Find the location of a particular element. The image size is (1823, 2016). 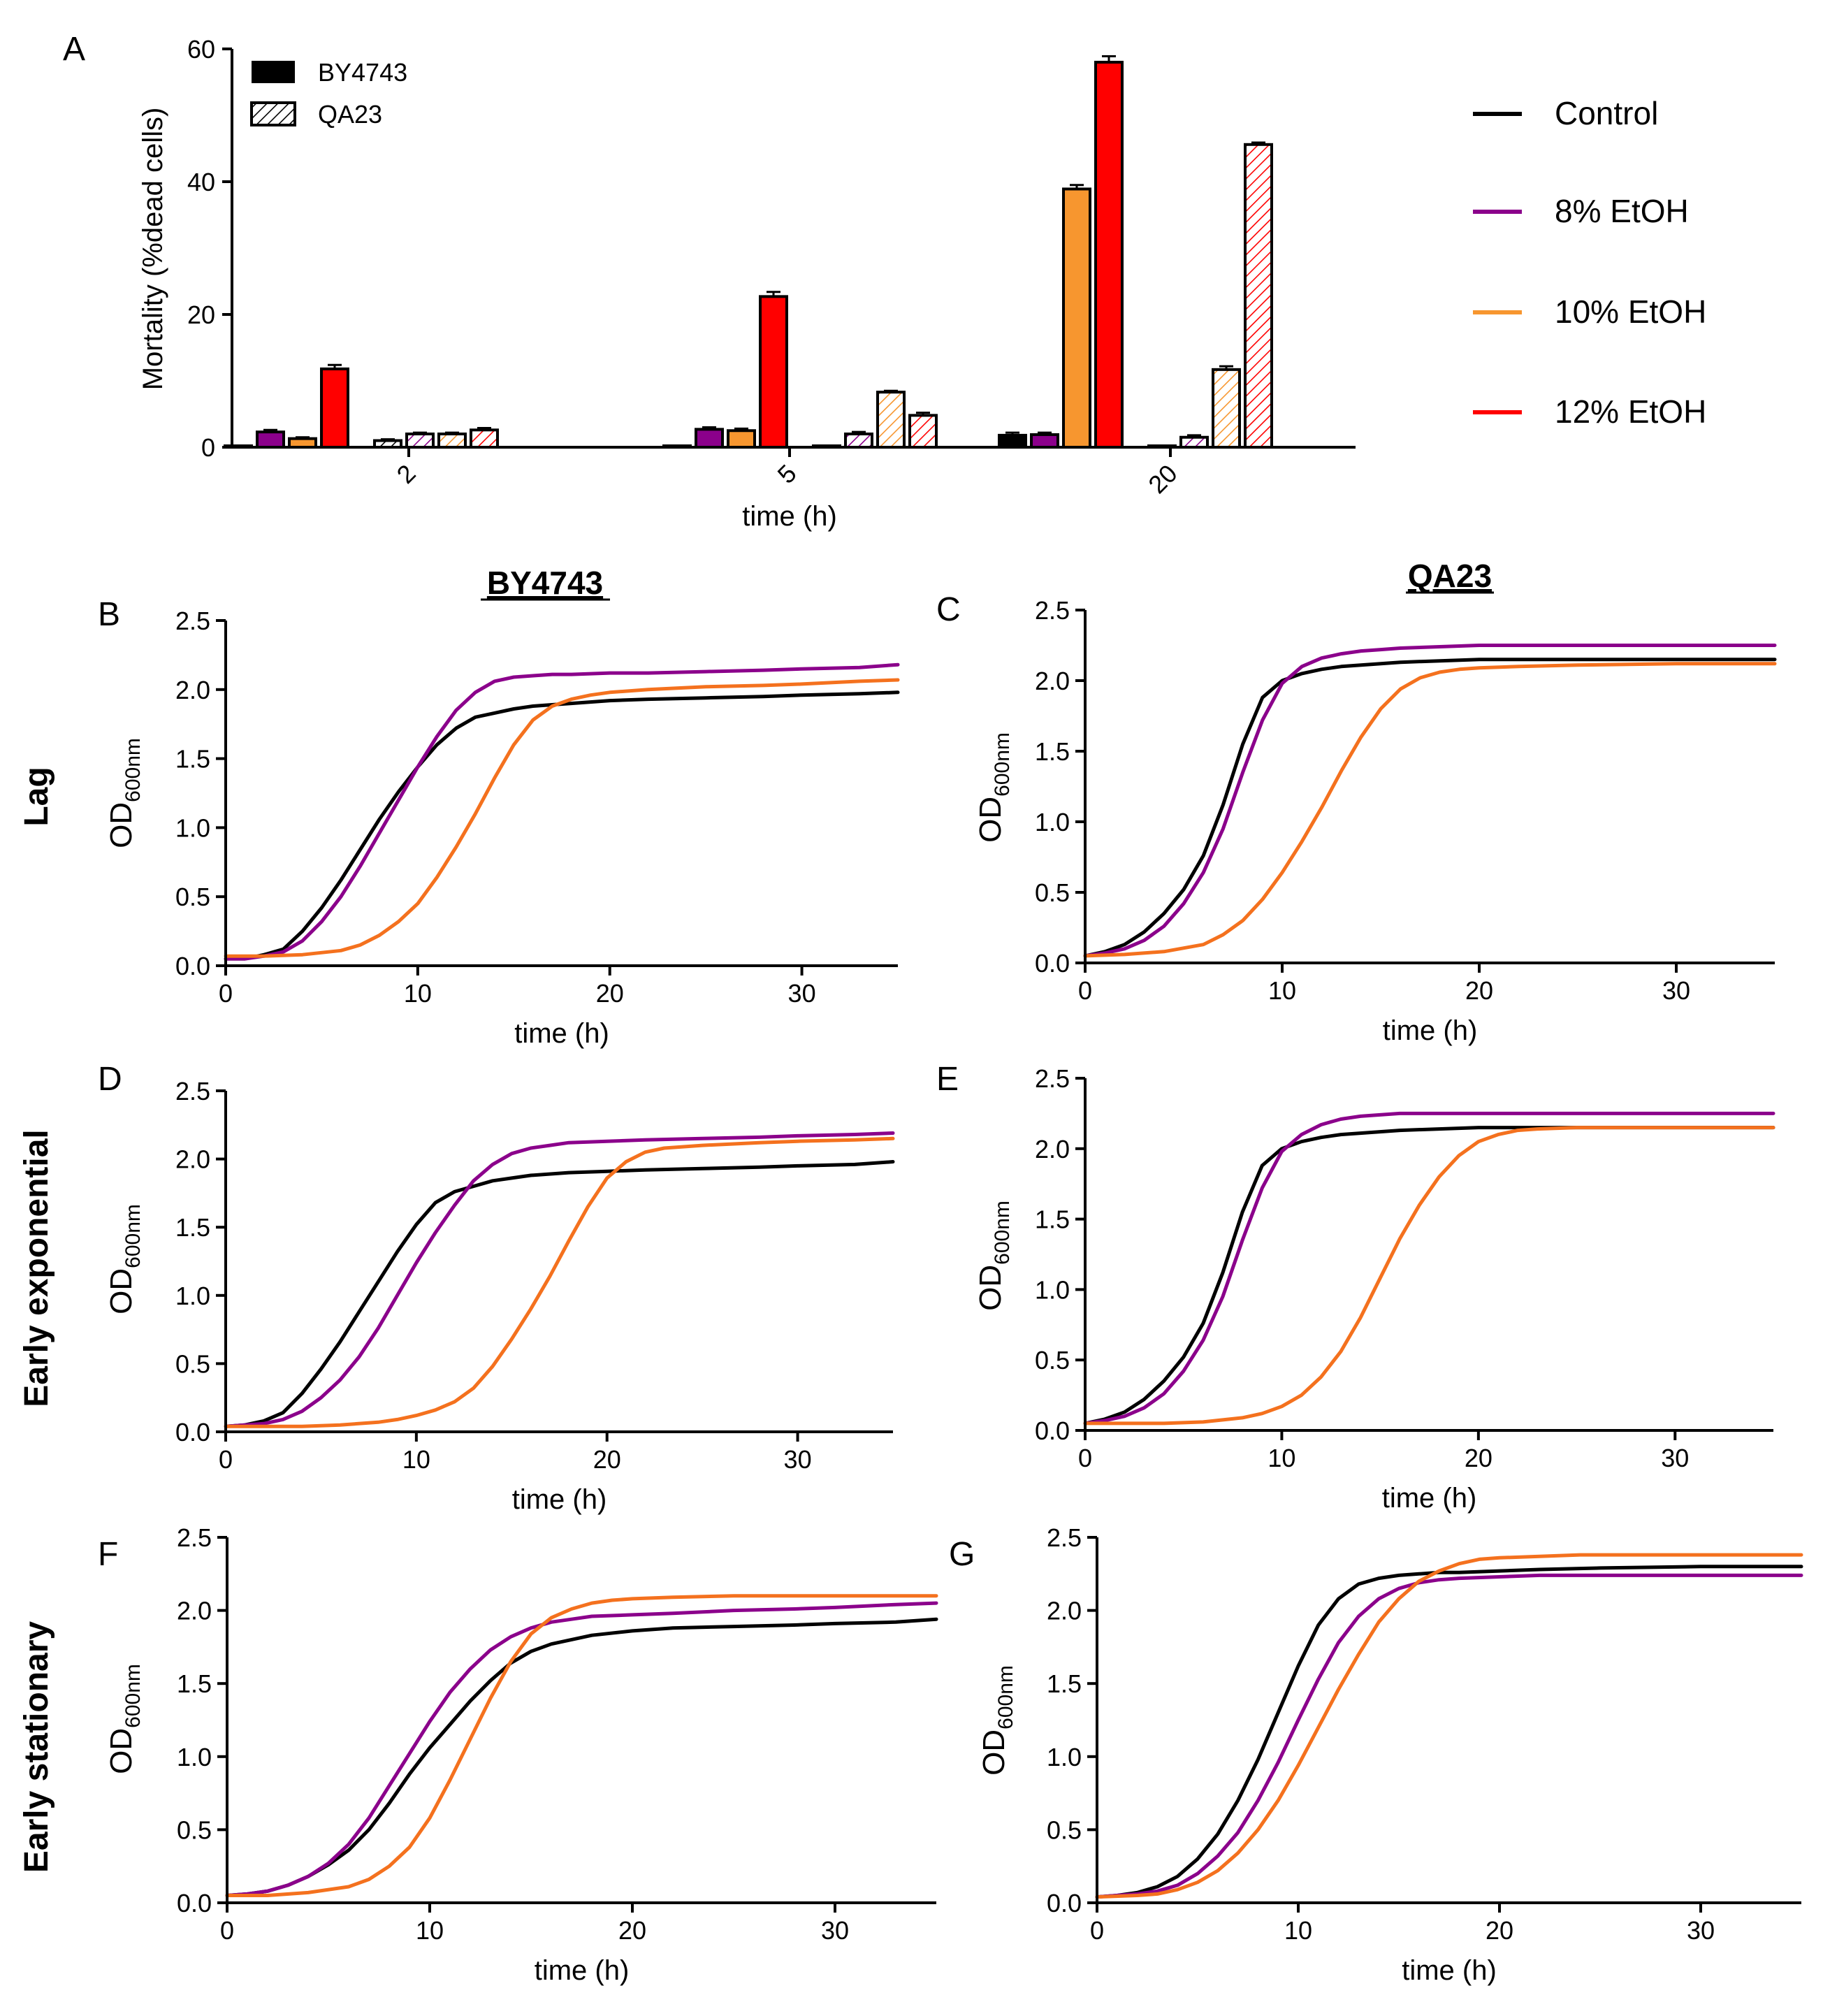

row-label-early-exponential: Early exponential is located at coordinates (36, 1268).